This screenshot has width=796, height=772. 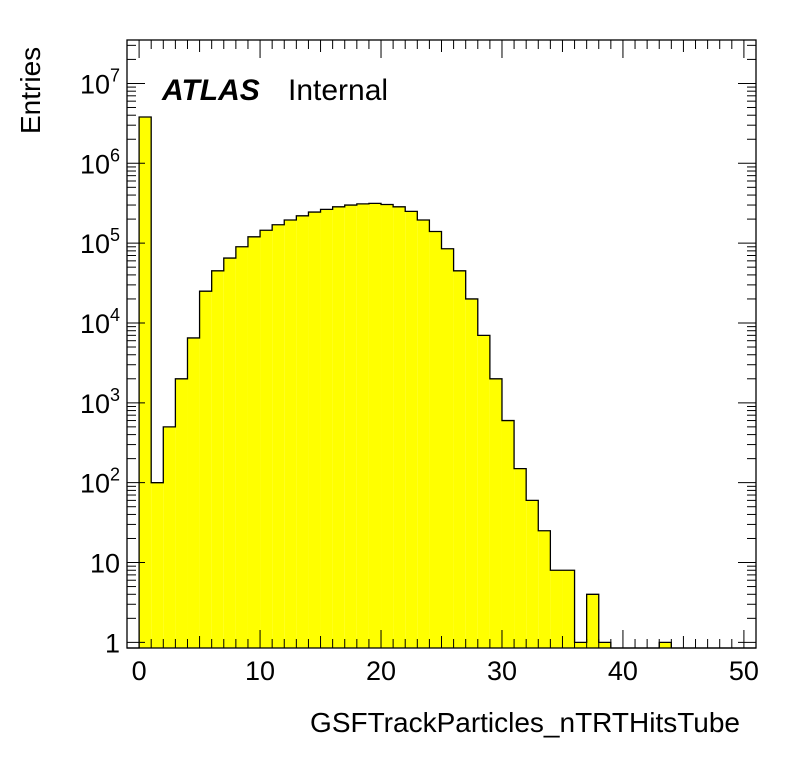 What do you see at coordinates (105, 564) in the screenshot?
I see `y-tick-label: 10` at bounding box center [105, 564].